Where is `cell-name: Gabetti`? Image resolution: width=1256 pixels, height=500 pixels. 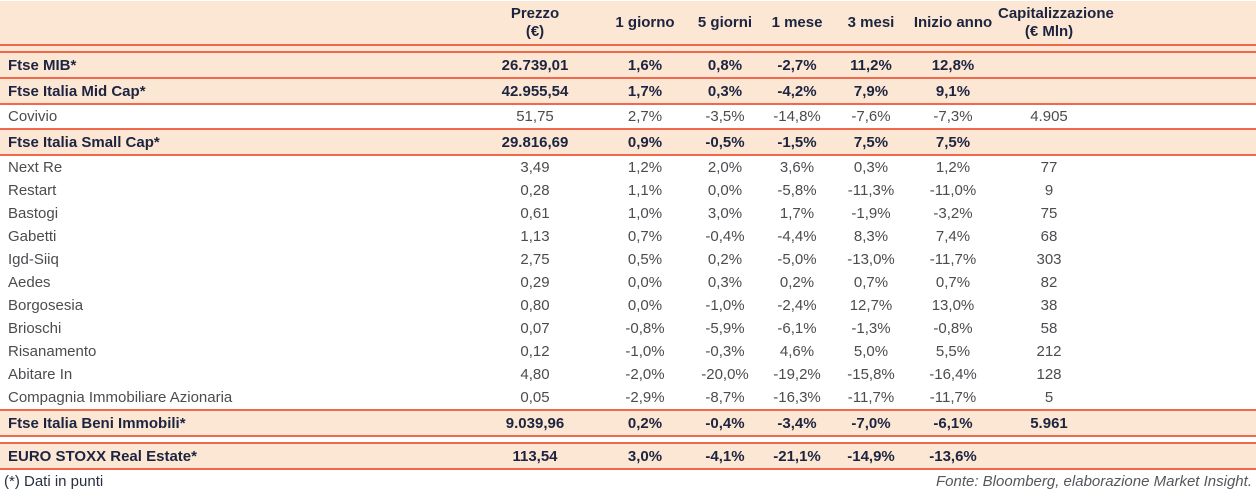
cell-name: Gabetti is located at coordinates (235, 236).